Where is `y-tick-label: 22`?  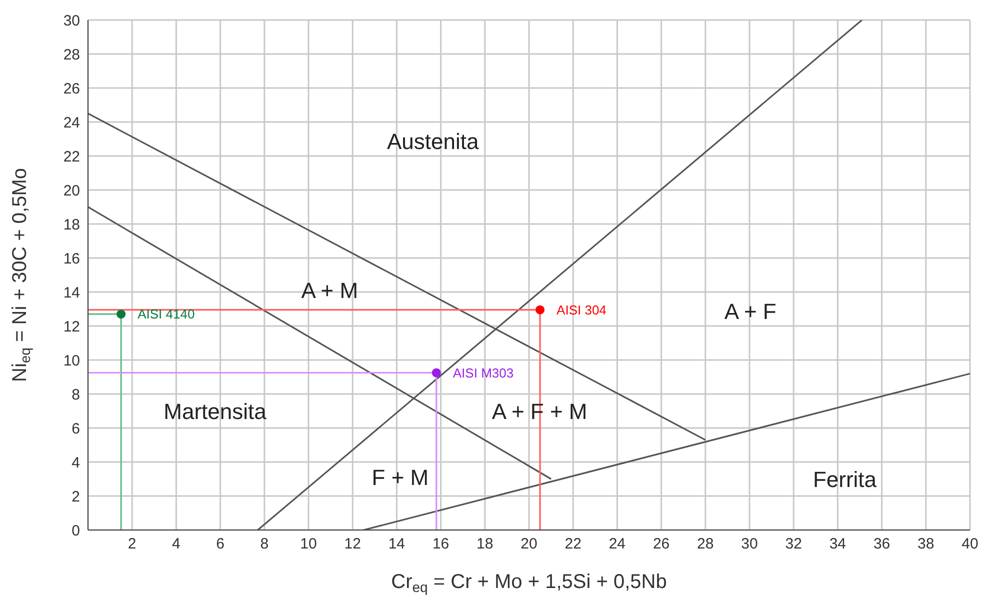
y-tick-label: 22 is located at coordinates (71, 157).